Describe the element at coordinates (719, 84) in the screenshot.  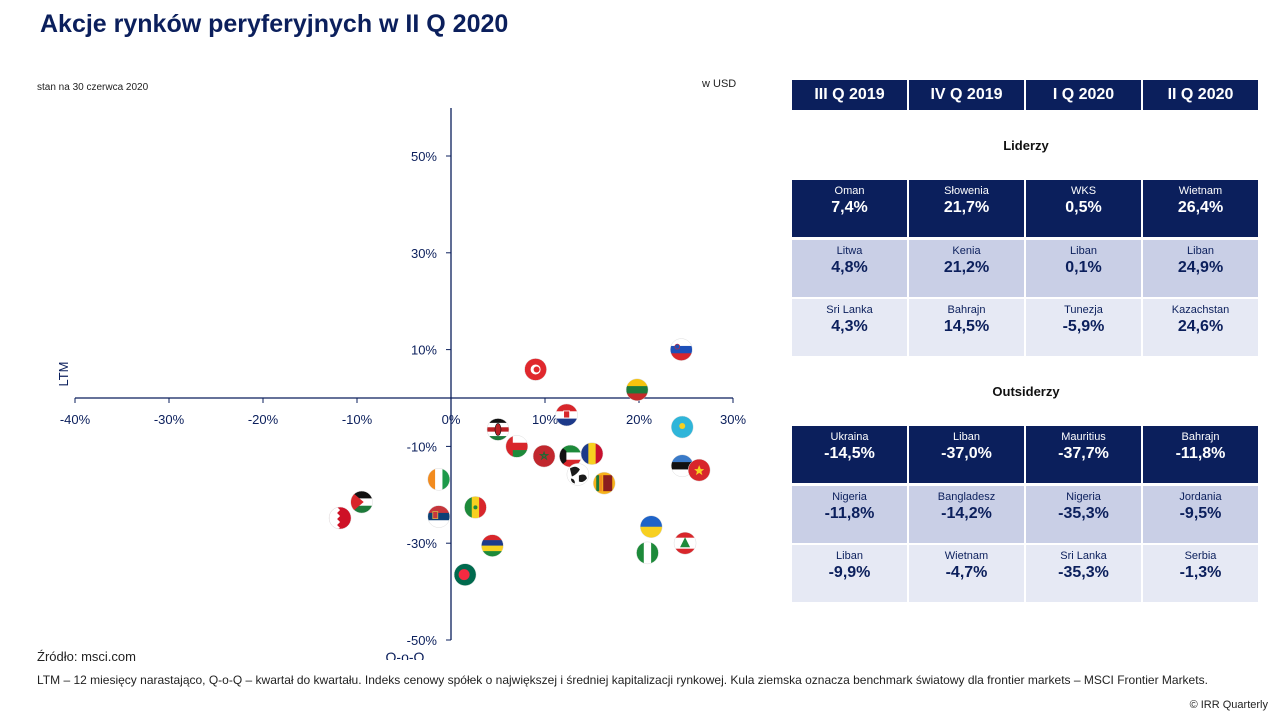
I see `currency-note: w USD` at that location.